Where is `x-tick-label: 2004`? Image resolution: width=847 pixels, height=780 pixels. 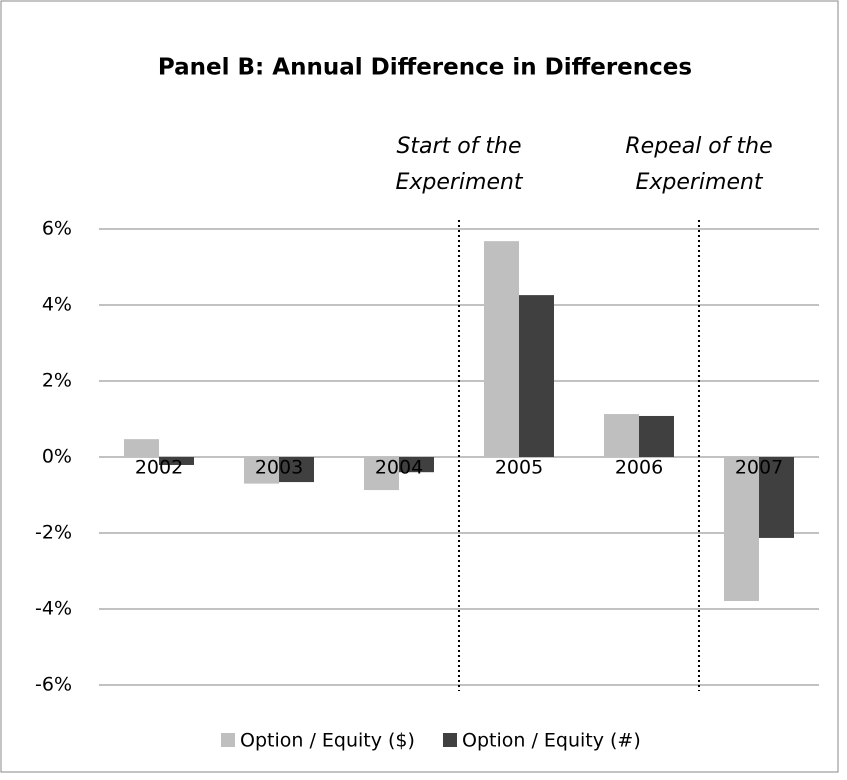 x-tick-label: 2004 is located at coordinates (399, 468).